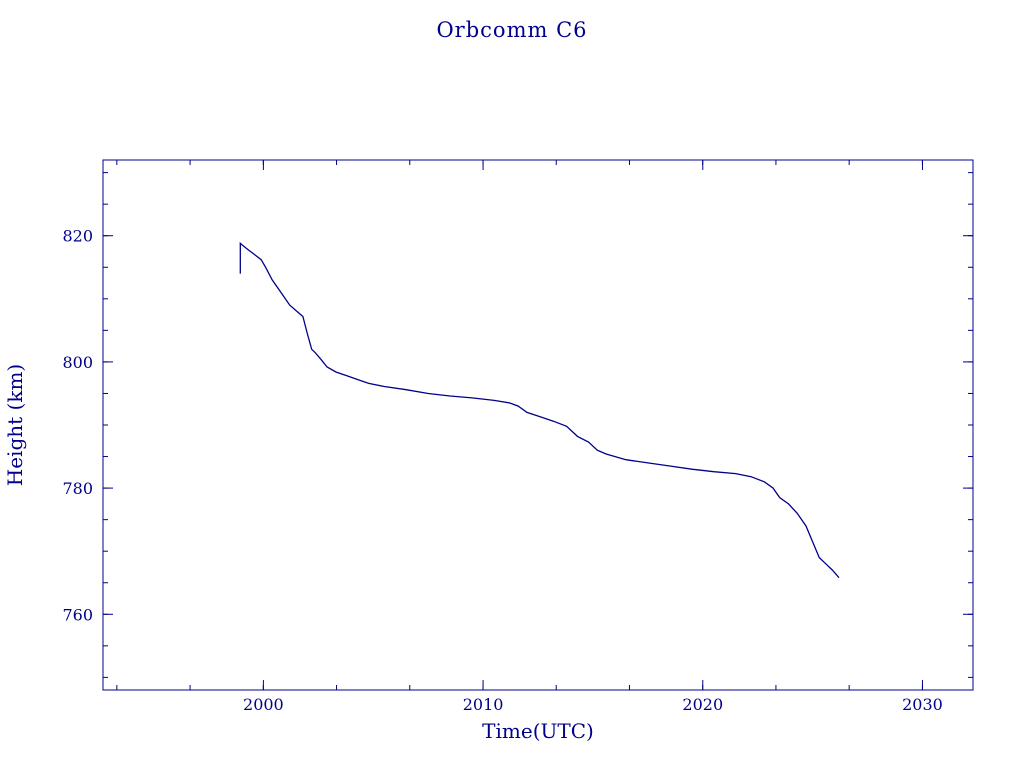 This screenshot has width=1024, height=768. Describe the element at coordinates (15, 425) in the screenshot. I see `y-axis-label: Height (km)` at that location.